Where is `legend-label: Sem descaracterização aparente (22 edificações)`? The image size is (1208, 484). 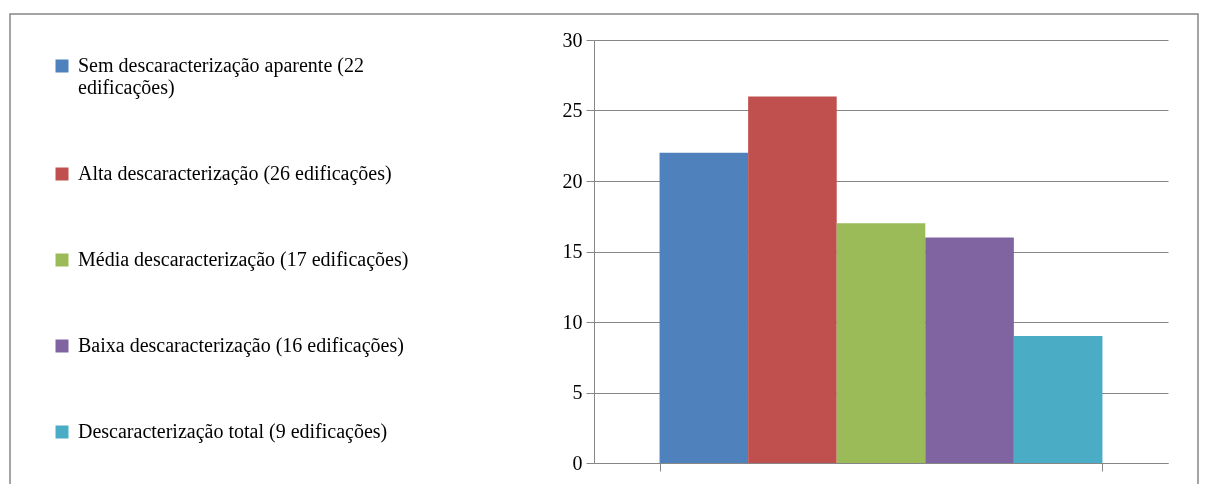 legend-label: Sem descaracterização aparente (22 edificações) is located at coordinates (221, 76).